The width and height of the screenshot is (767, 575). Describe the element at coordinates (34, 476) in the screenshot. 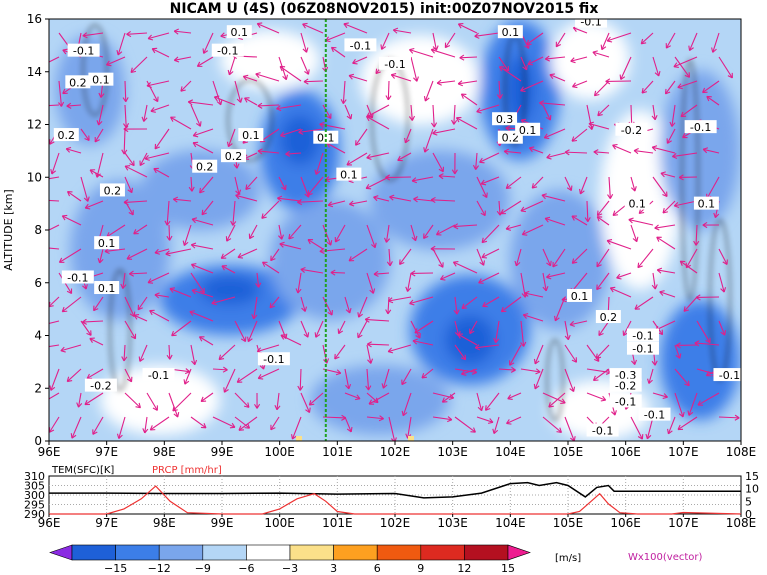

I see `left-tick-label: 310` at that location.